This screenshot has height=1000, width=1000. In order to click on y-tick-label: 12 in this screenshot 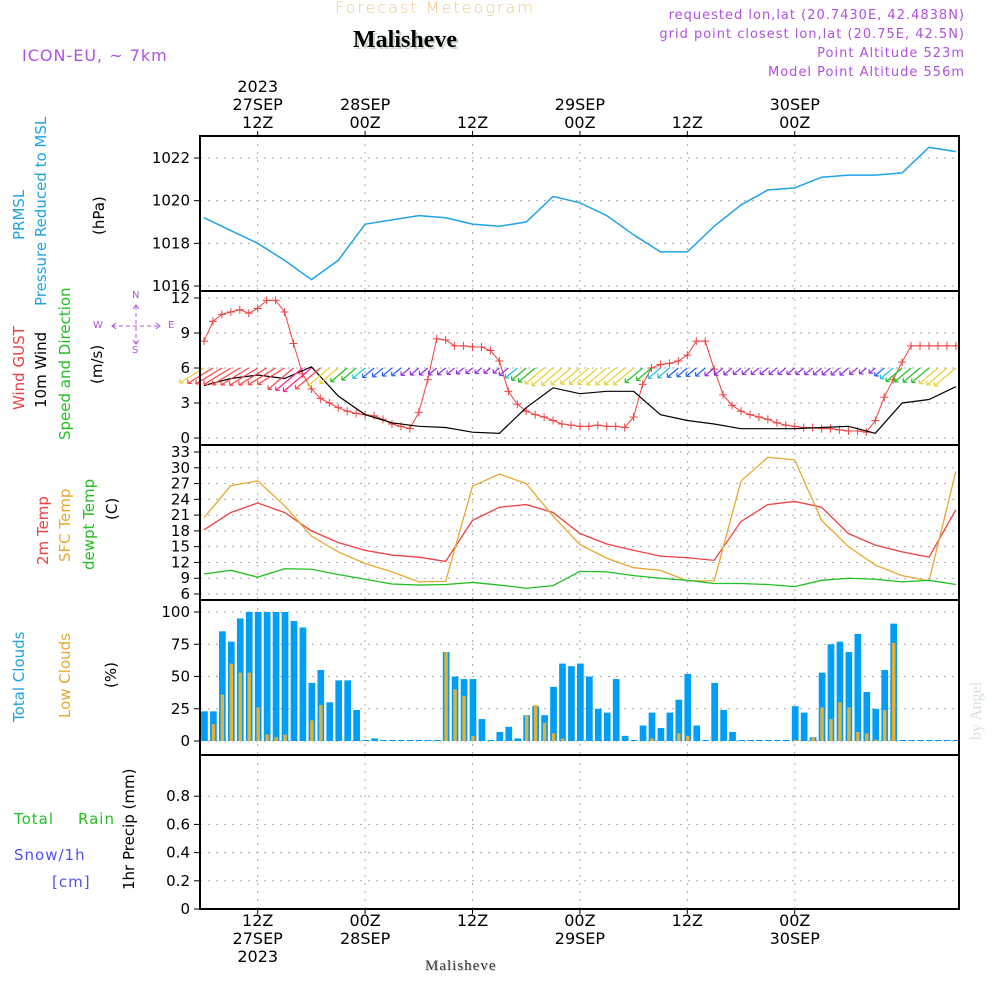, I will do `click(180, 298)`.